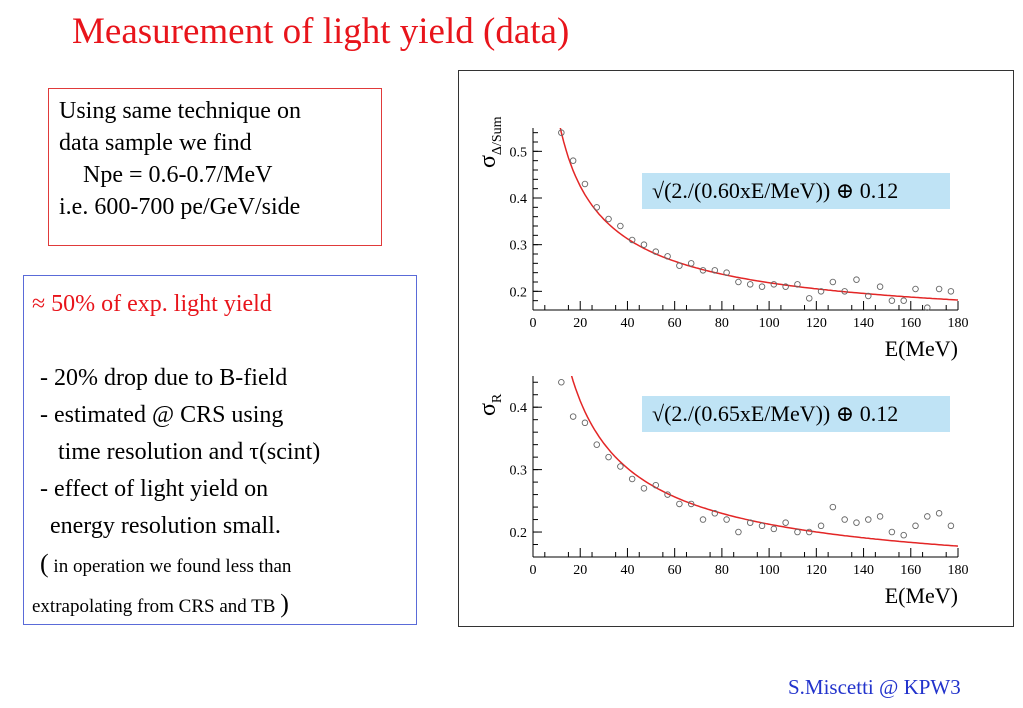 Image resolution: width=1023 pixels, height=708 pixels. Describe the element at coordinates (164, 378) in the screenshot. I see `bullet-b-field: - 20% drop due to B-field` at that location.